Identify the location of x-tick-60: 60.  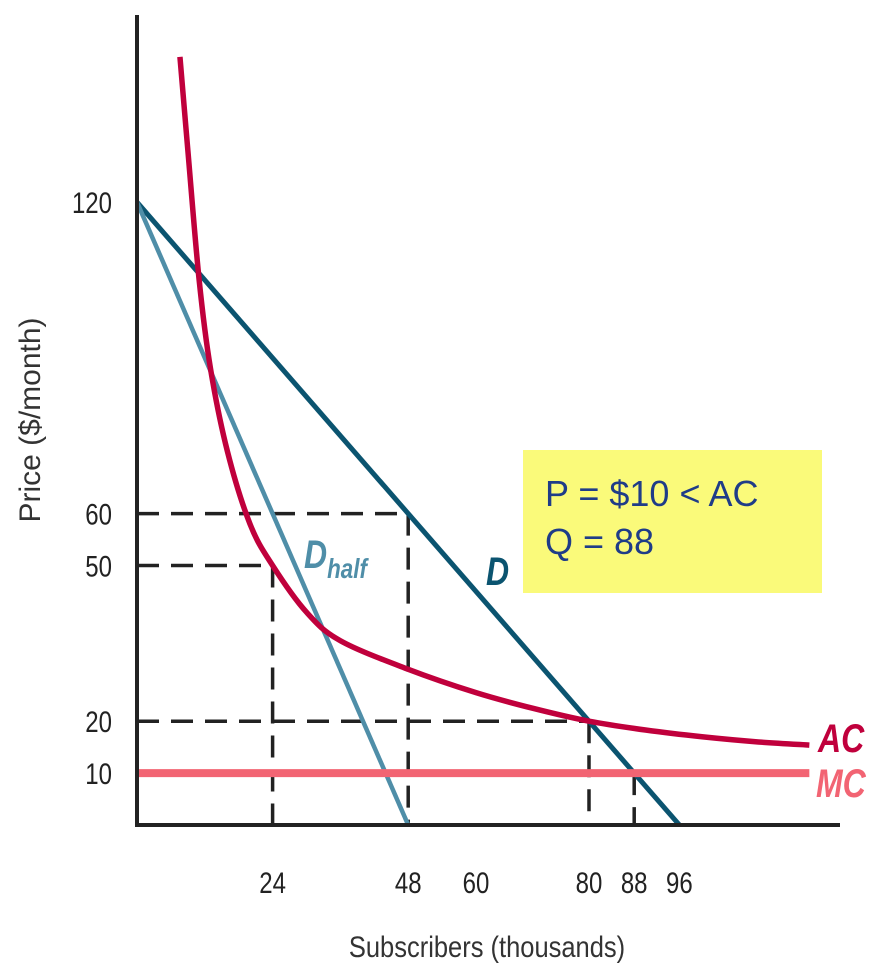
(476, 882).